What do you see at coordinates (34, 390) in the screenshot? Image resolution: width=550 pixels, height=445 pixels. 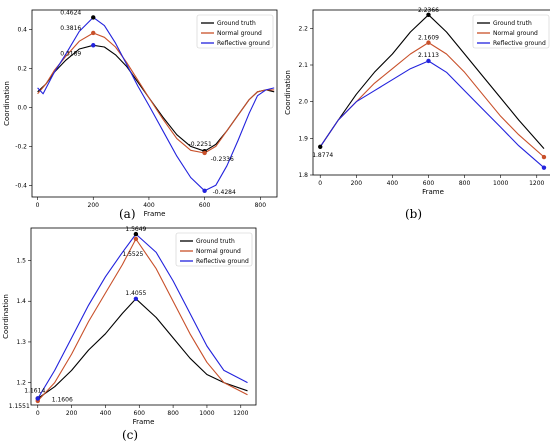 I see `data-label: 1.1614` at bounding box center [34, 390].